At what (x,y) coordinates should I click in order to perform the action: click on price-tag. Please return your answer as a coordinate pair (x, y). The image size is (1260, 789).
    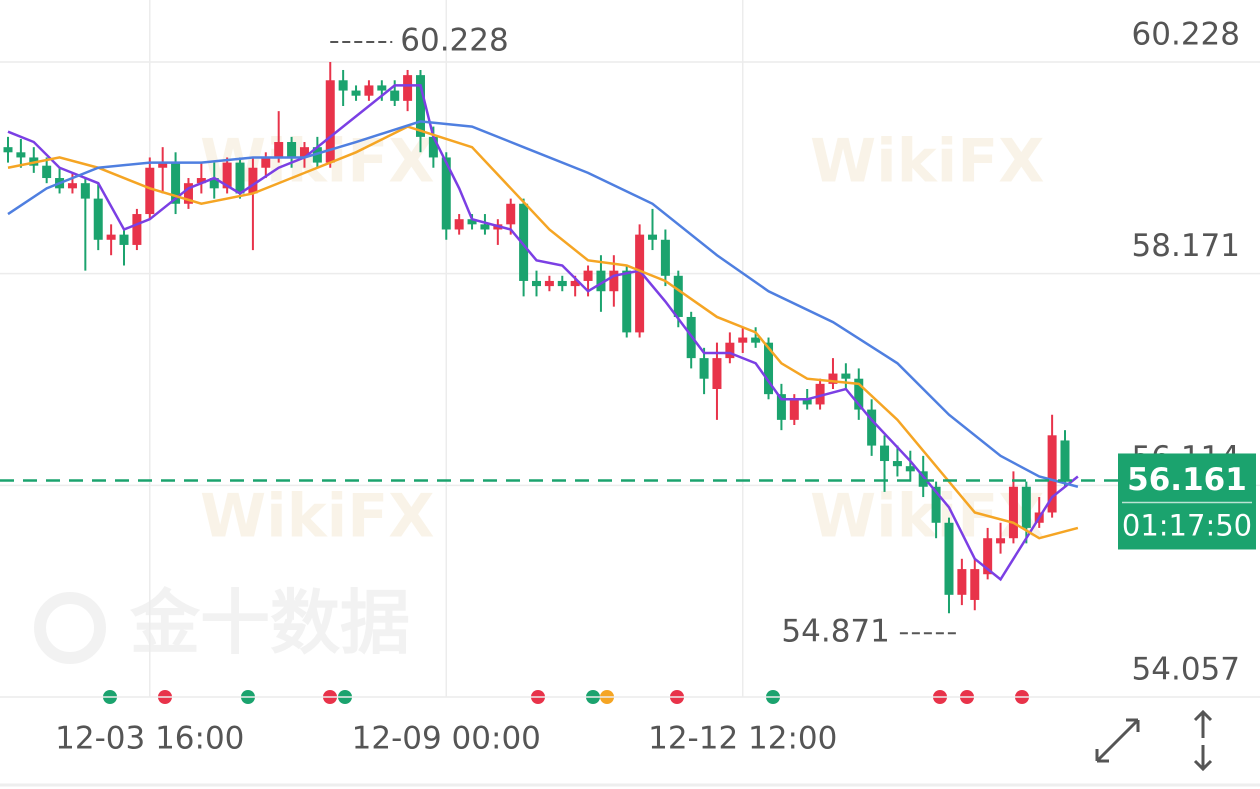
    Looking at the image, I should click on (1187, 501).